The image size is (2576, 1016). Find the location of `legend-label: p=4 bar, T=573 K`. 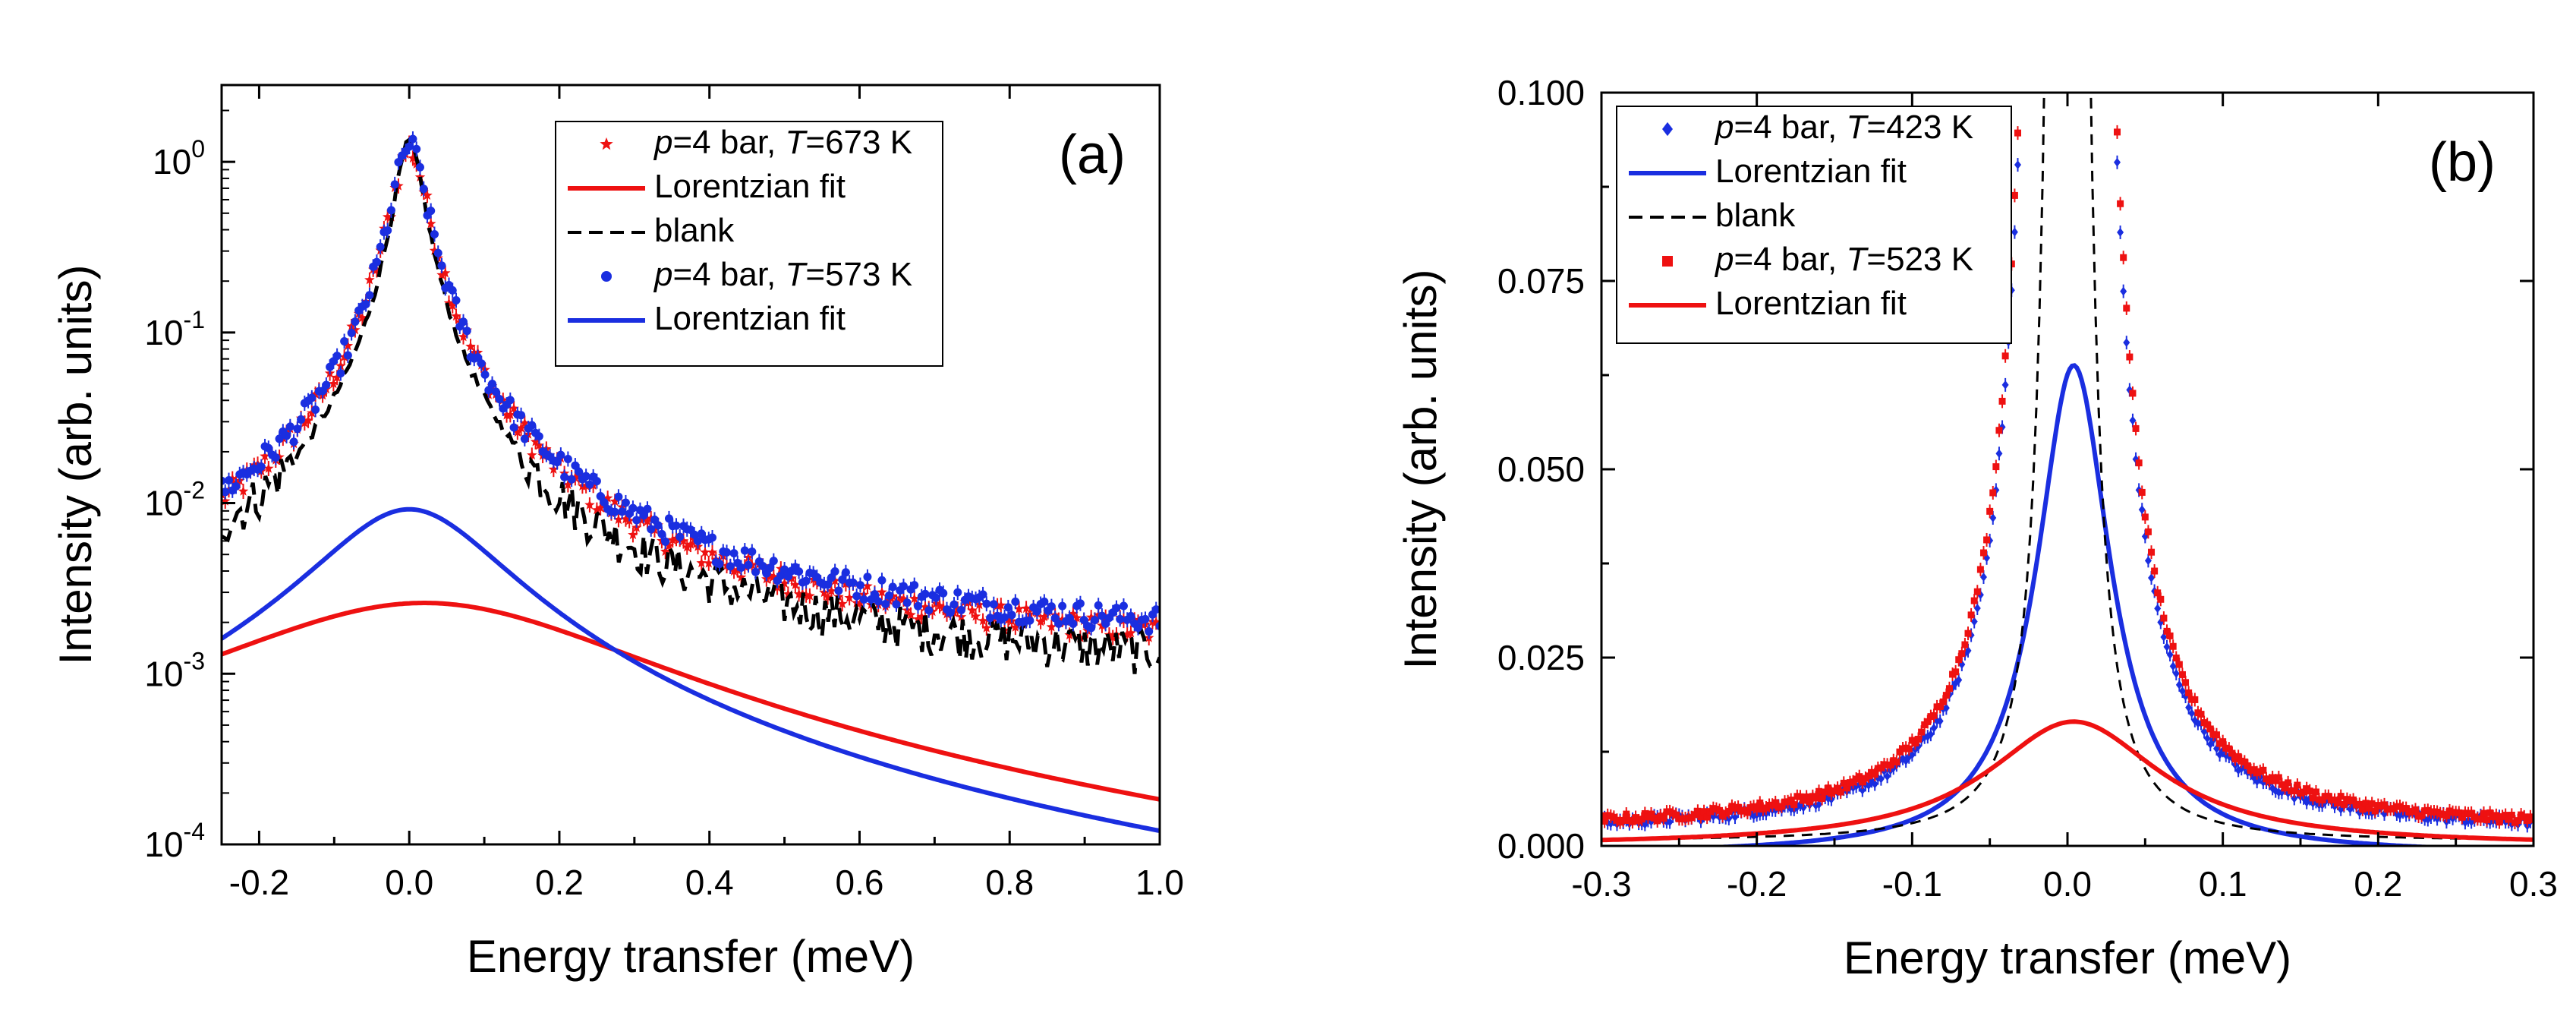

legend-label: p=4 bar, T=573 K is located at coordinates (782, 275).